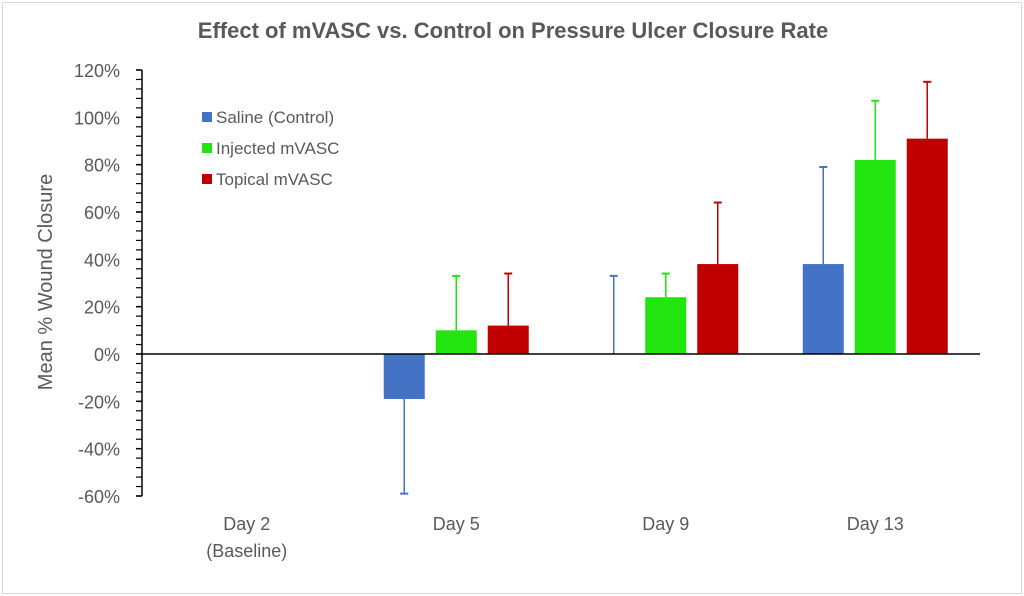 The width and height of the screenshot is (1024, 596). Describe the element at coordinates (275, 117) in the screenshot. I see `legend-label: Saline (Control)` at that location.